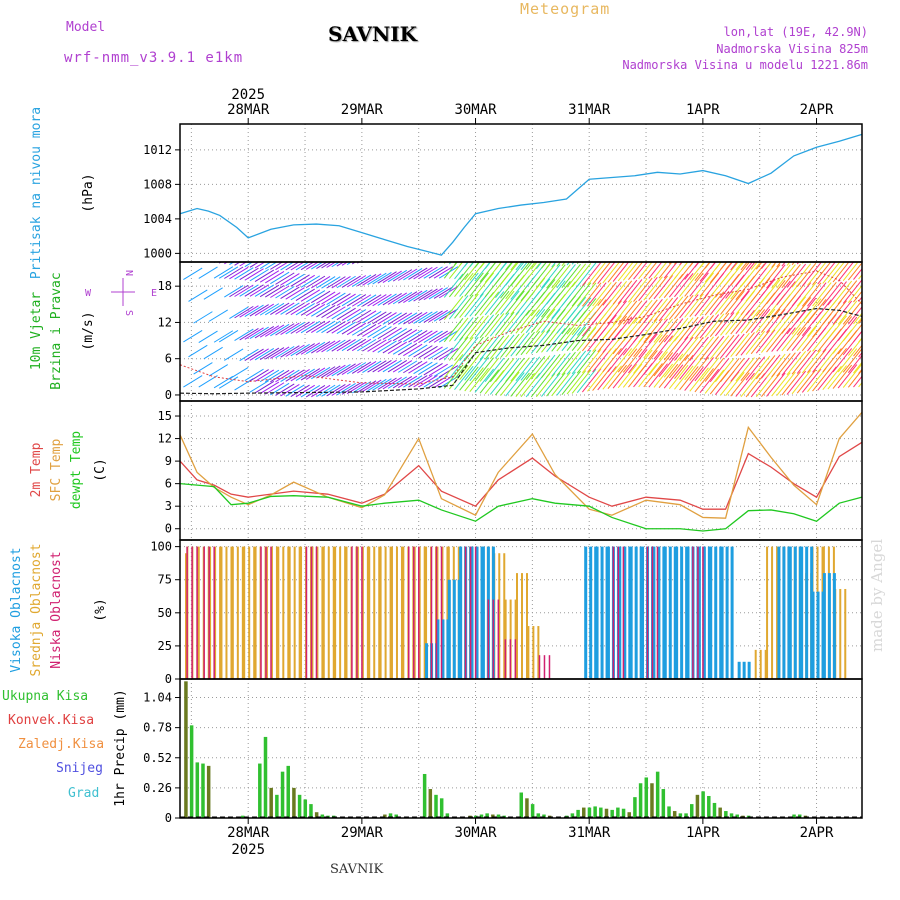 The image size is (900, 900). What do you see at coordinates (445, 612) in the screenshot?
I see `cloud-low-bars` at bounding box center [445, 612].